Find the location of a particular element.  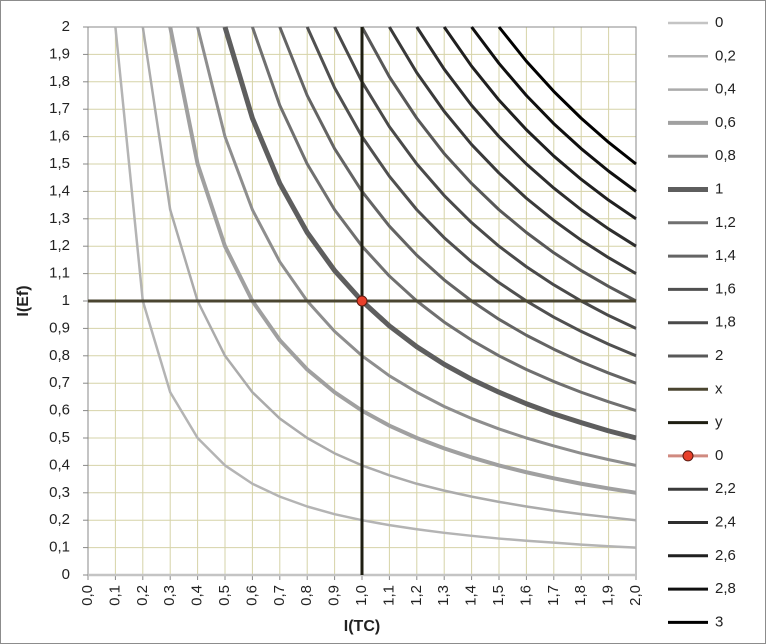

legend-label: 2,6 is located at coordinates (725, 555).